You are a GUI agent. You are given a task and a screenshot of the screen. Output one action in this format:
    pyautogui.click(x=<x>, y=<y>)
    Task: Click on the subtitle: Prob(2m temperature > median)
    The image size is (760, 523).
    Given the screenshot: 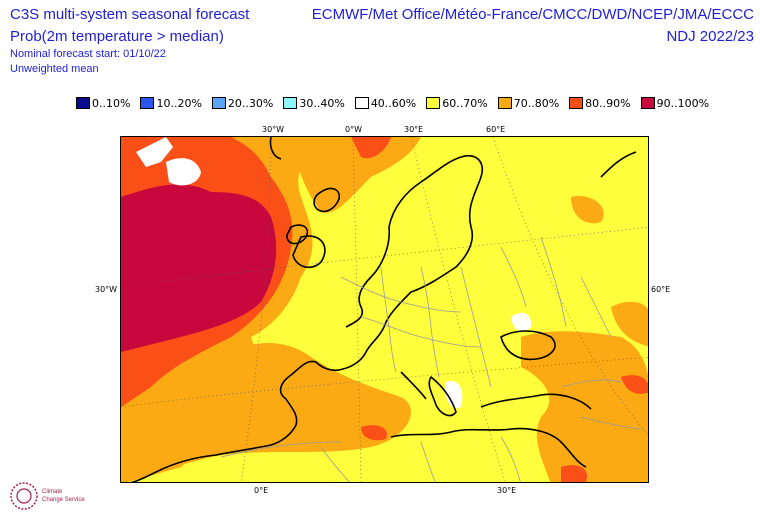 What is the action you would take?
    pyautogui.click(x=117, y=36)
    